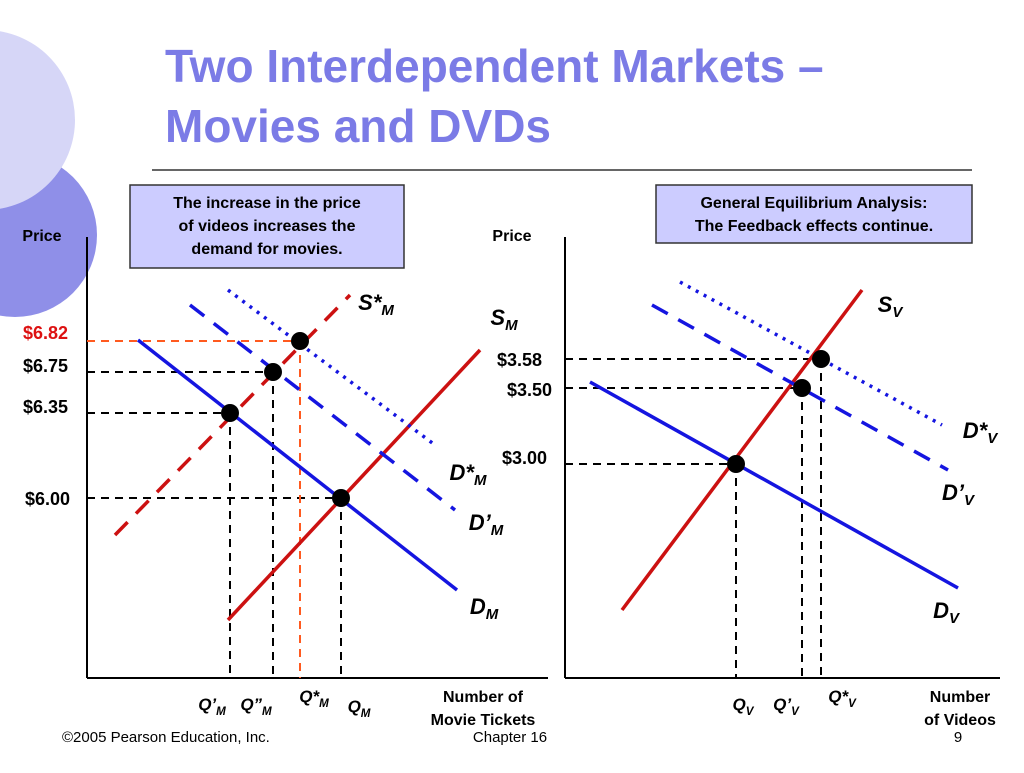  Describe the element at coordinates (519, 360) in the screenshot. I see `price-label: $3.58` at that location.